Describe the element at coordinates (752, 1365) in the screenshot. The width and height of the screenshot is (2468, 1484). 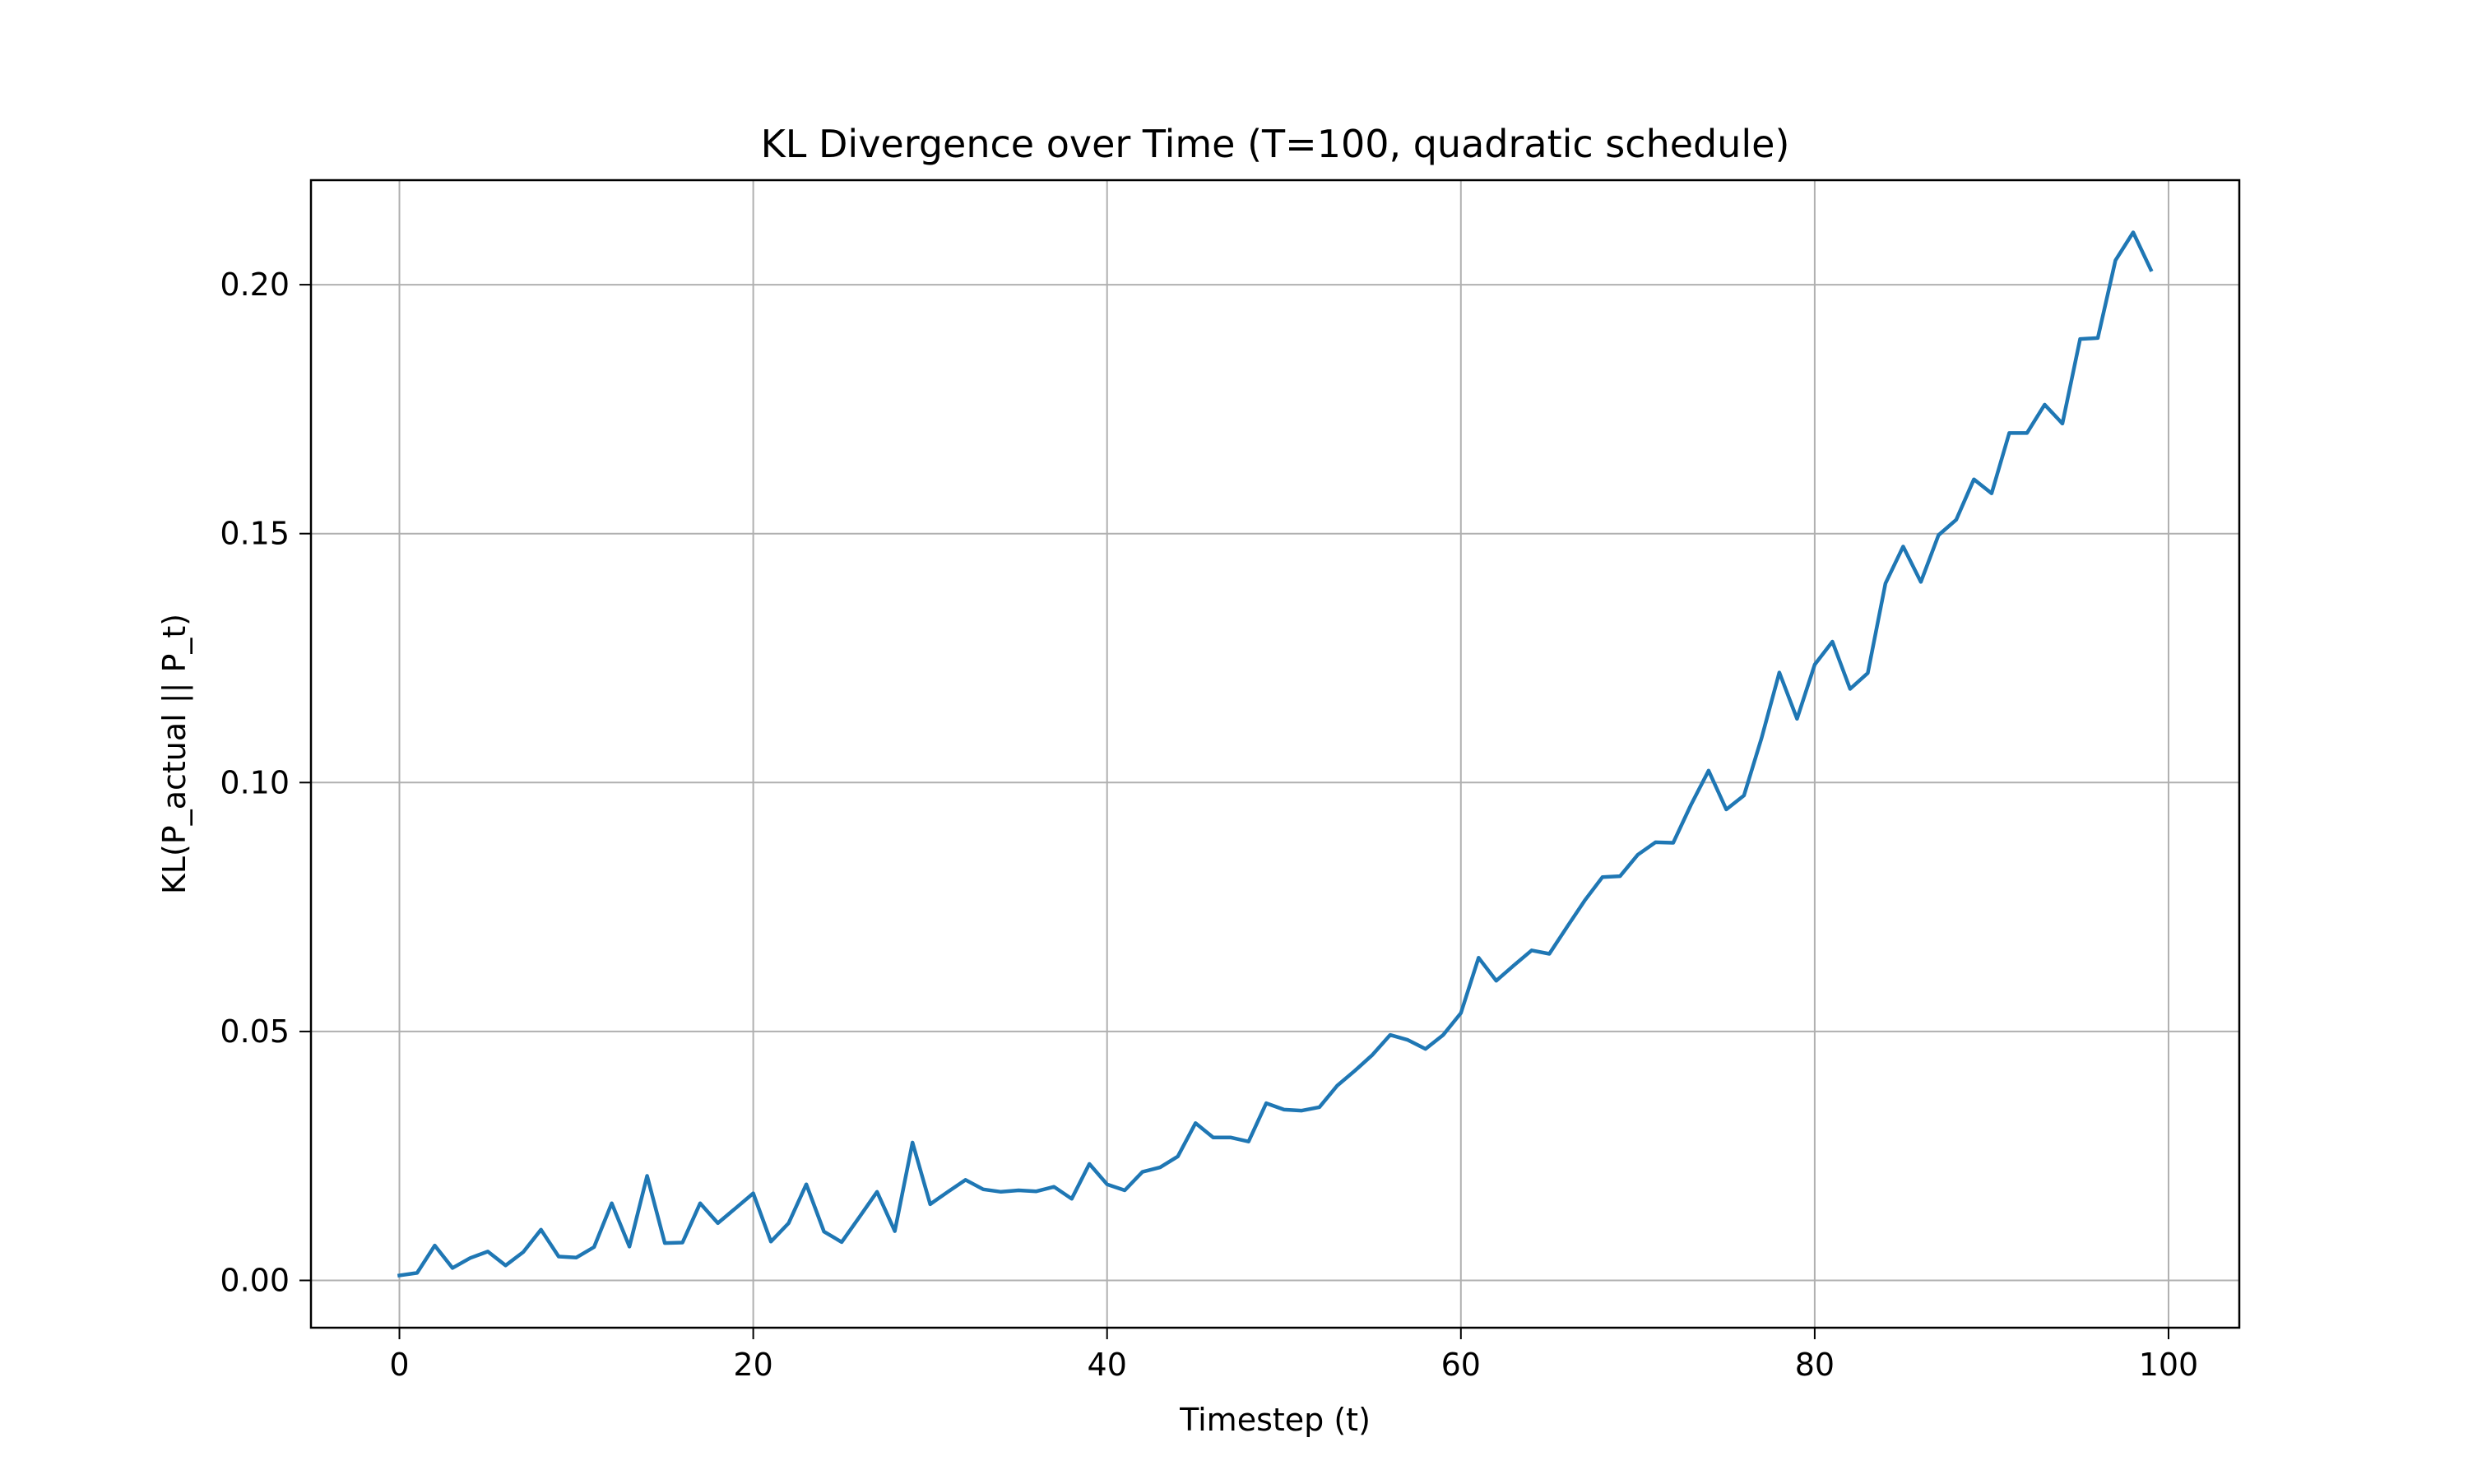
I see `x-tick-label: 20` at that location.